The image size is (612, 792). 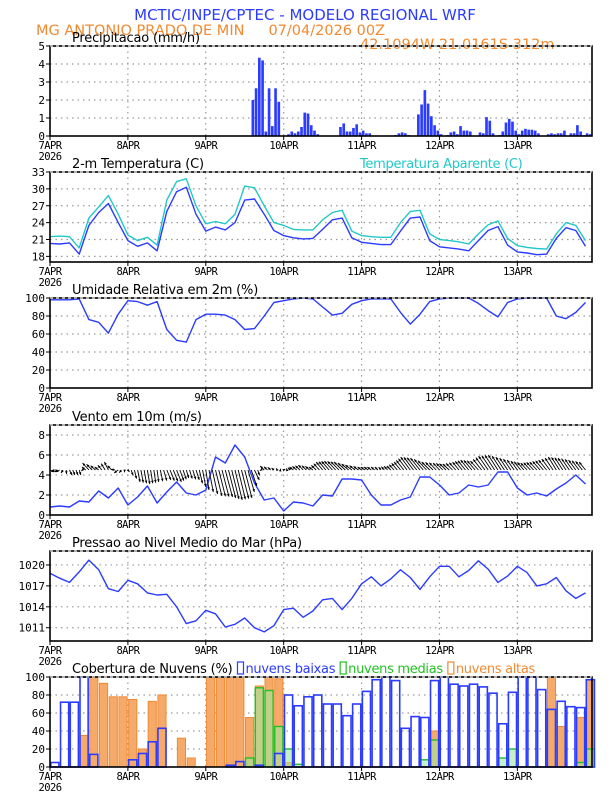 I want to click on y-tick-label: 20, so click(x=38, y=370).